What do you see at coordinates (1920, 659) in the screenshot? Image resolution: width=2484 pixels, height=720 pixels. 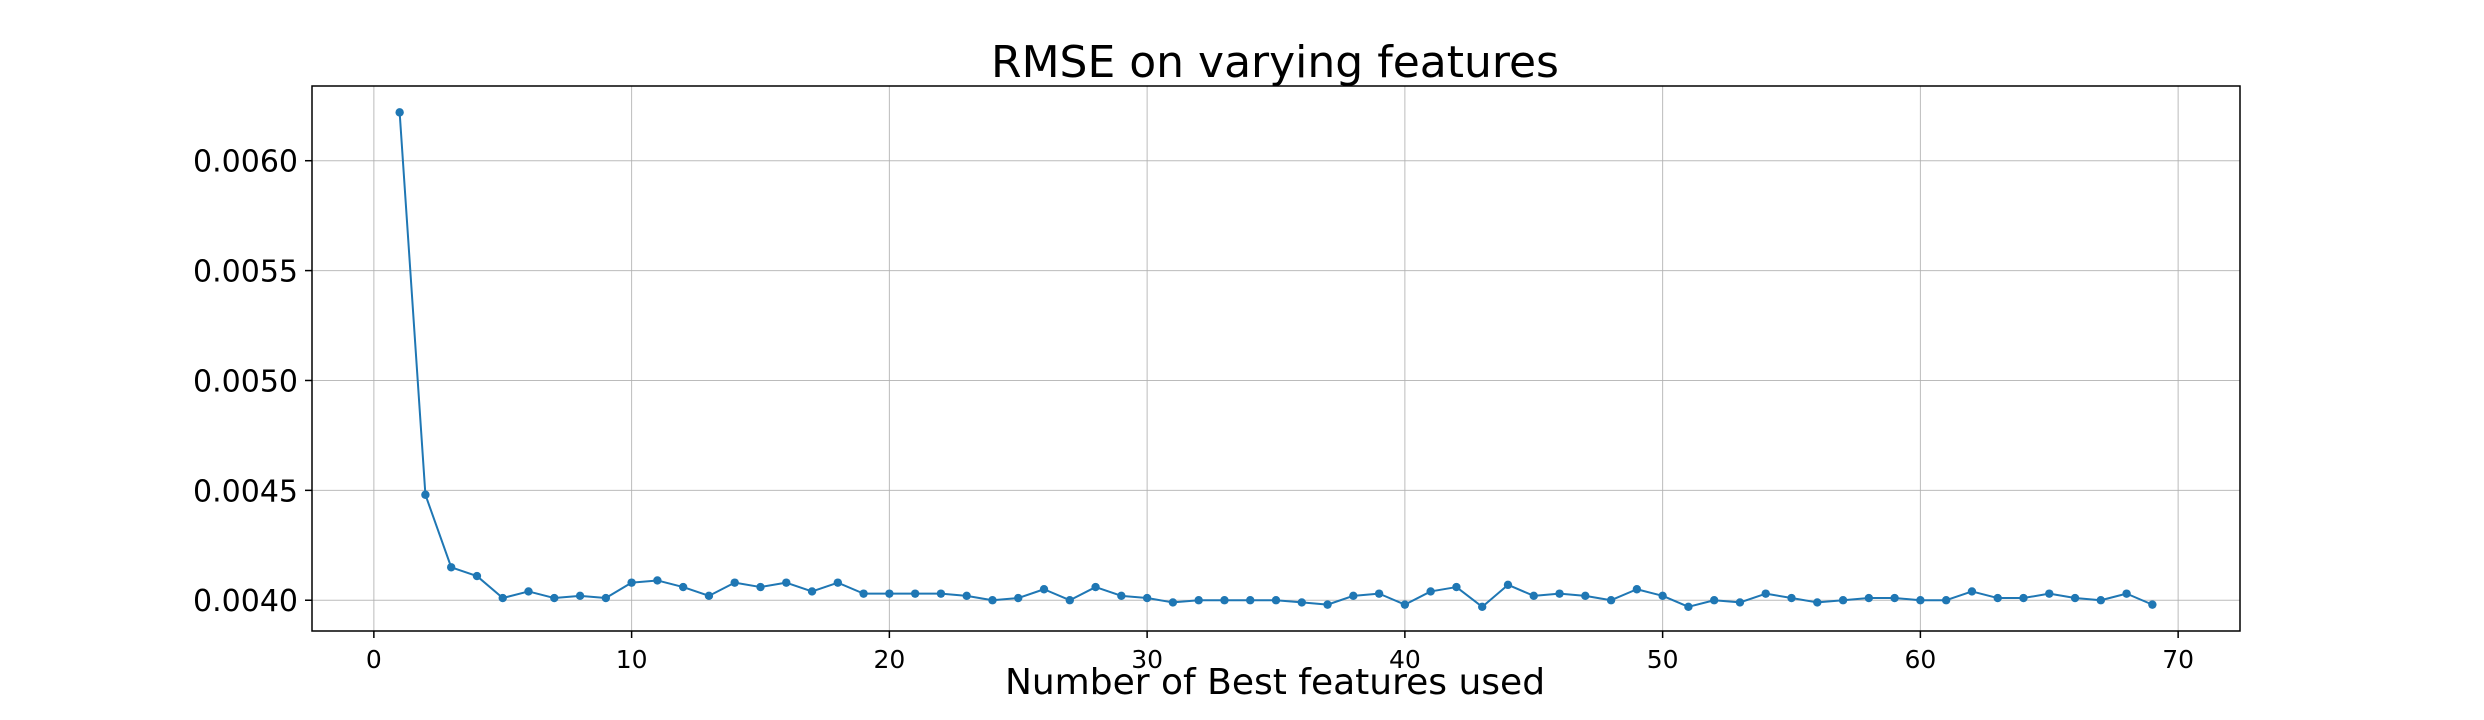 I see `x-tick-label: 60` at bounding box center [1920, 659].